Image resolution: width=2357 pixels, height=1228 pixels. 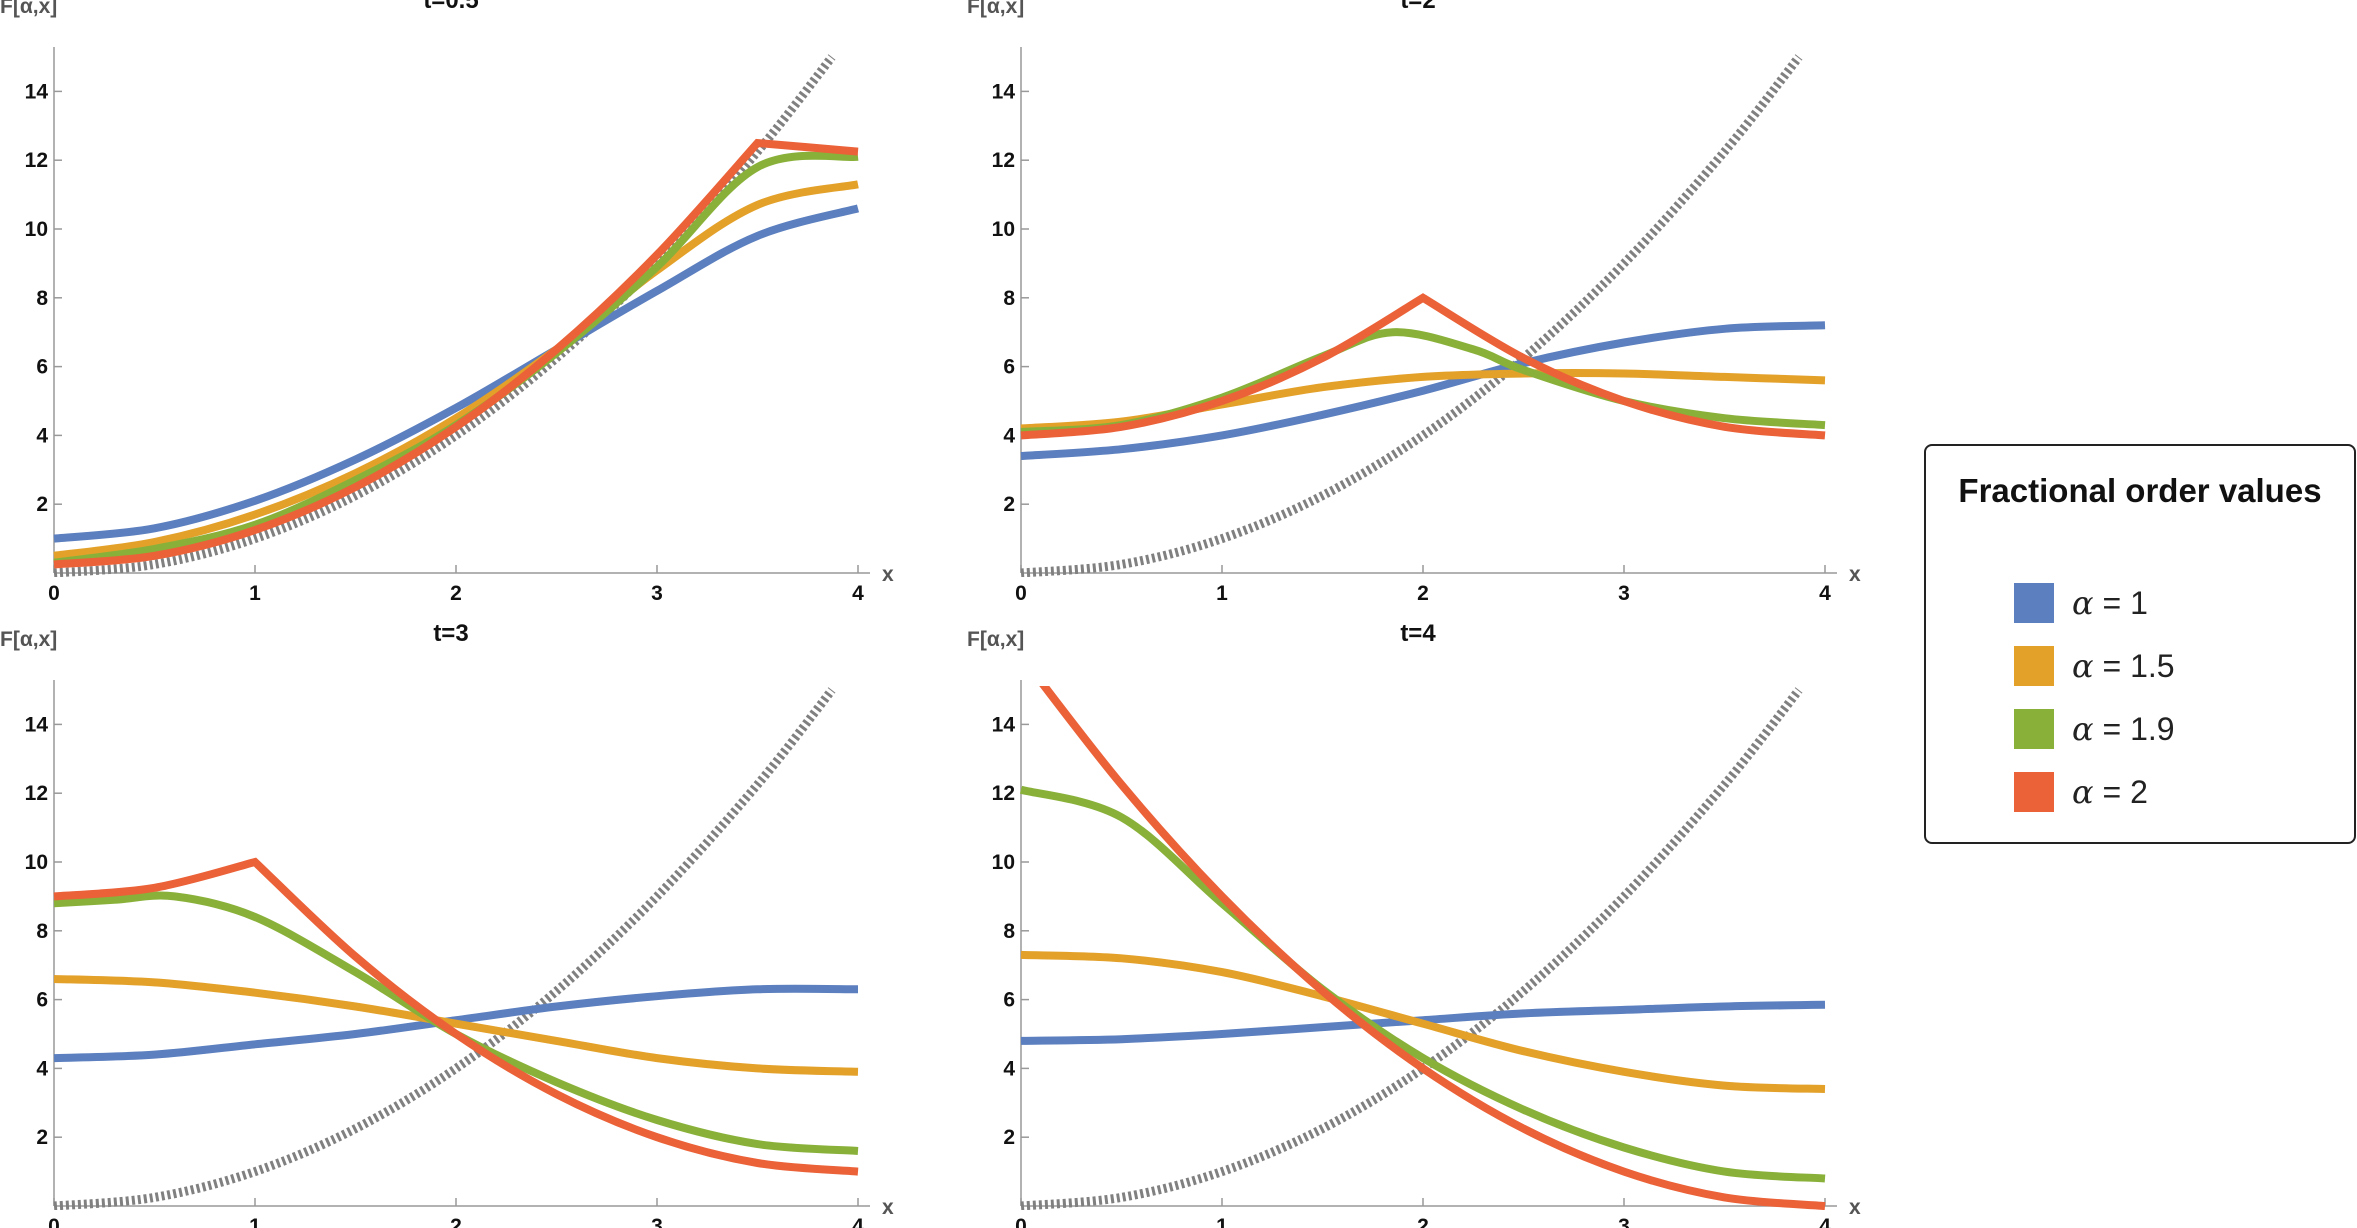 I want to click on legend-label: α = 2, so click(x=2110, y=792).